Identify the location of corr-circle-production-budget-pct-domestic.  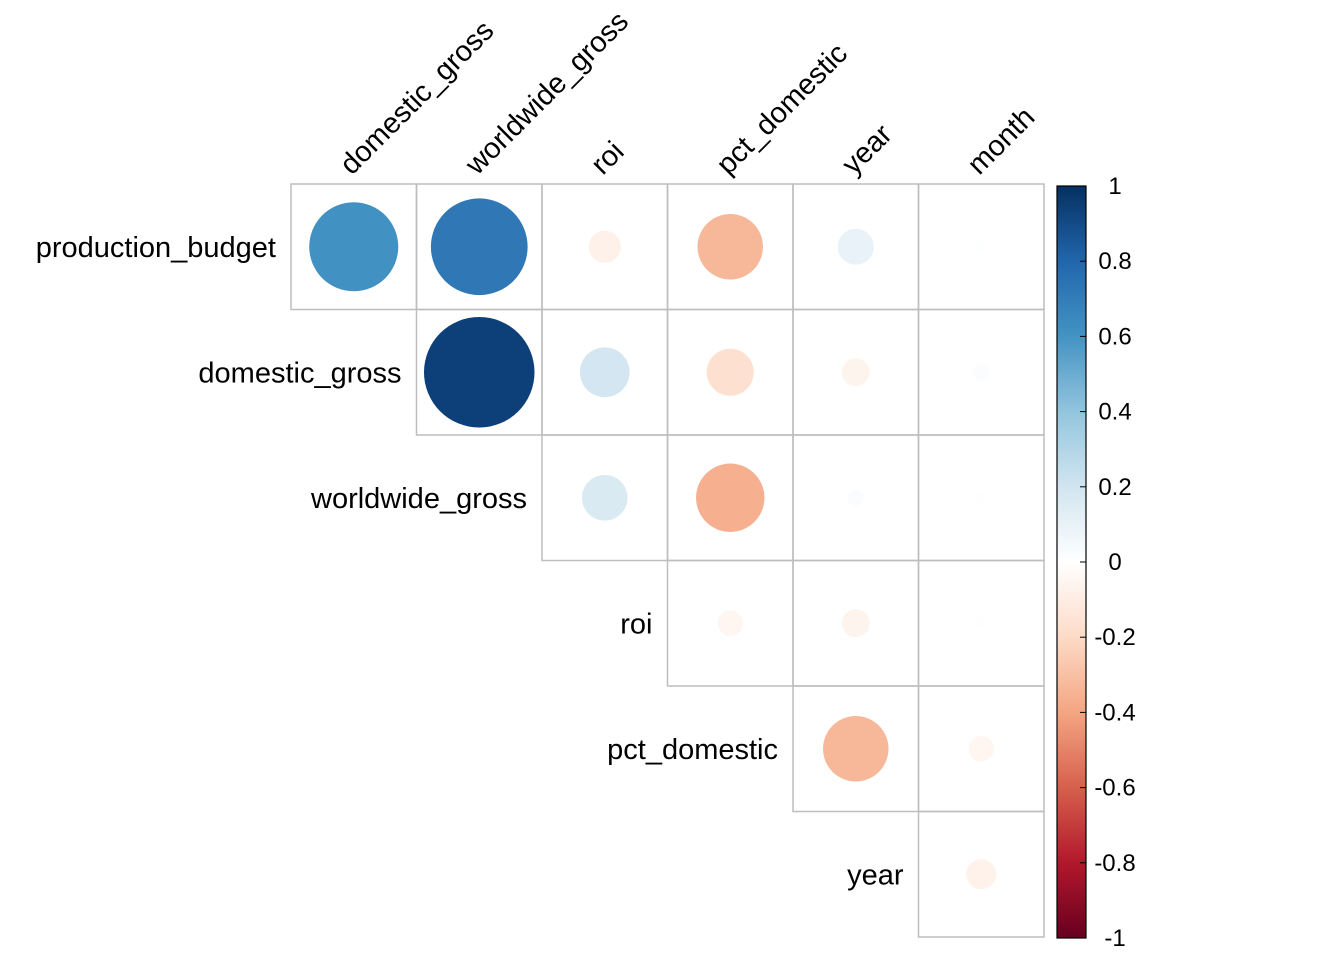
(730, 247).